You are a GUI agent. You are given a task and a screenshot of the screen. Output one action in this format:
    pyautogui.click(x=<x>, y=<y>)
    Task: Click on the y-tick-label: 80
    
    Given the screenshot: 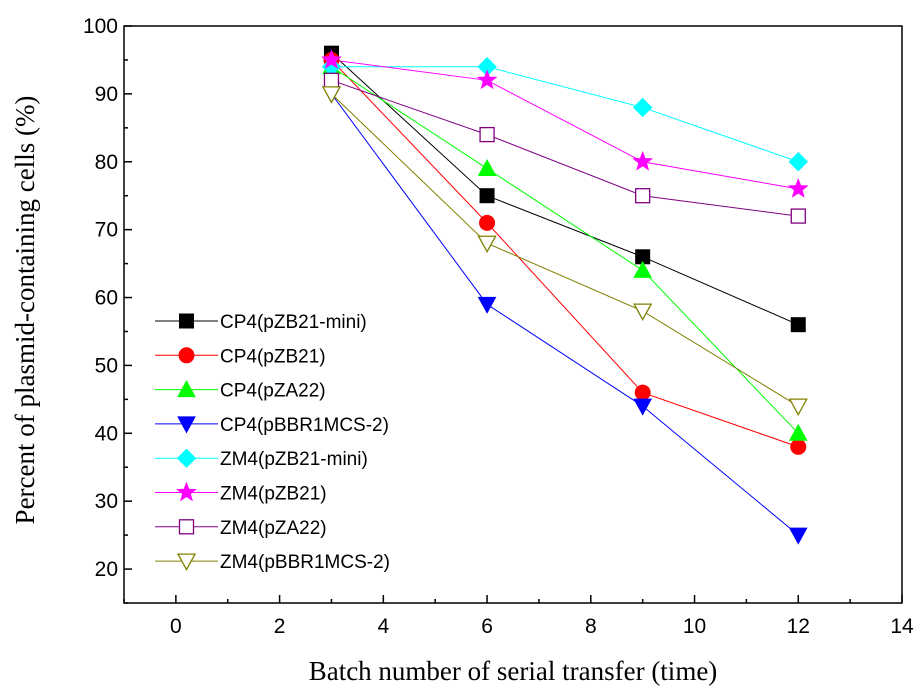 What is the action you would take?
    pyautogui.click(x=106, y=162)
    